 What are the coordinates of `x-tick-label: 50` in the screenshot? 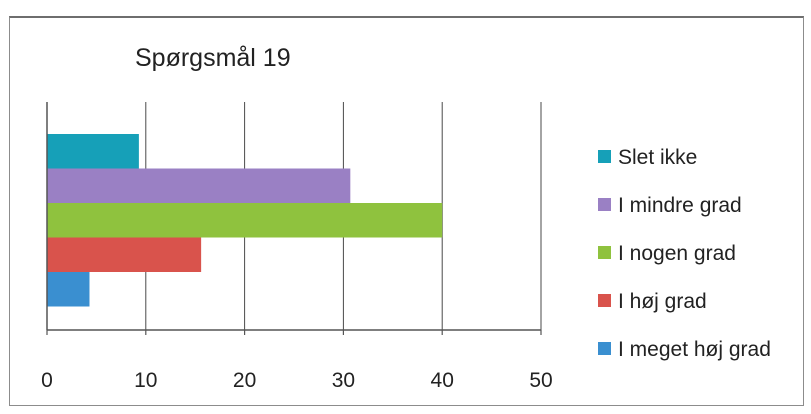 It's located at (540, 380).